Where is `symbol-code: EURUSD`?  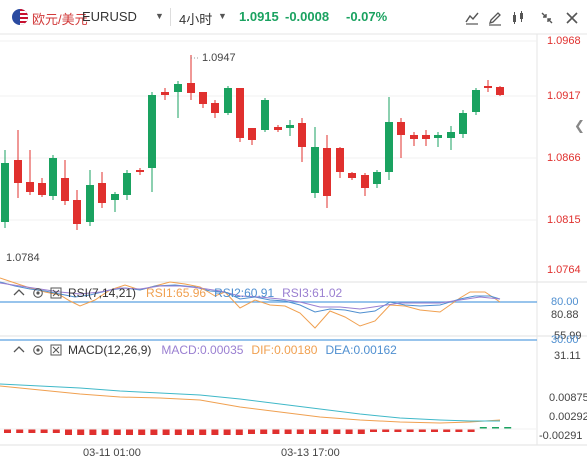 symbol-code: EURUSD is located at coordinates (109, 16).